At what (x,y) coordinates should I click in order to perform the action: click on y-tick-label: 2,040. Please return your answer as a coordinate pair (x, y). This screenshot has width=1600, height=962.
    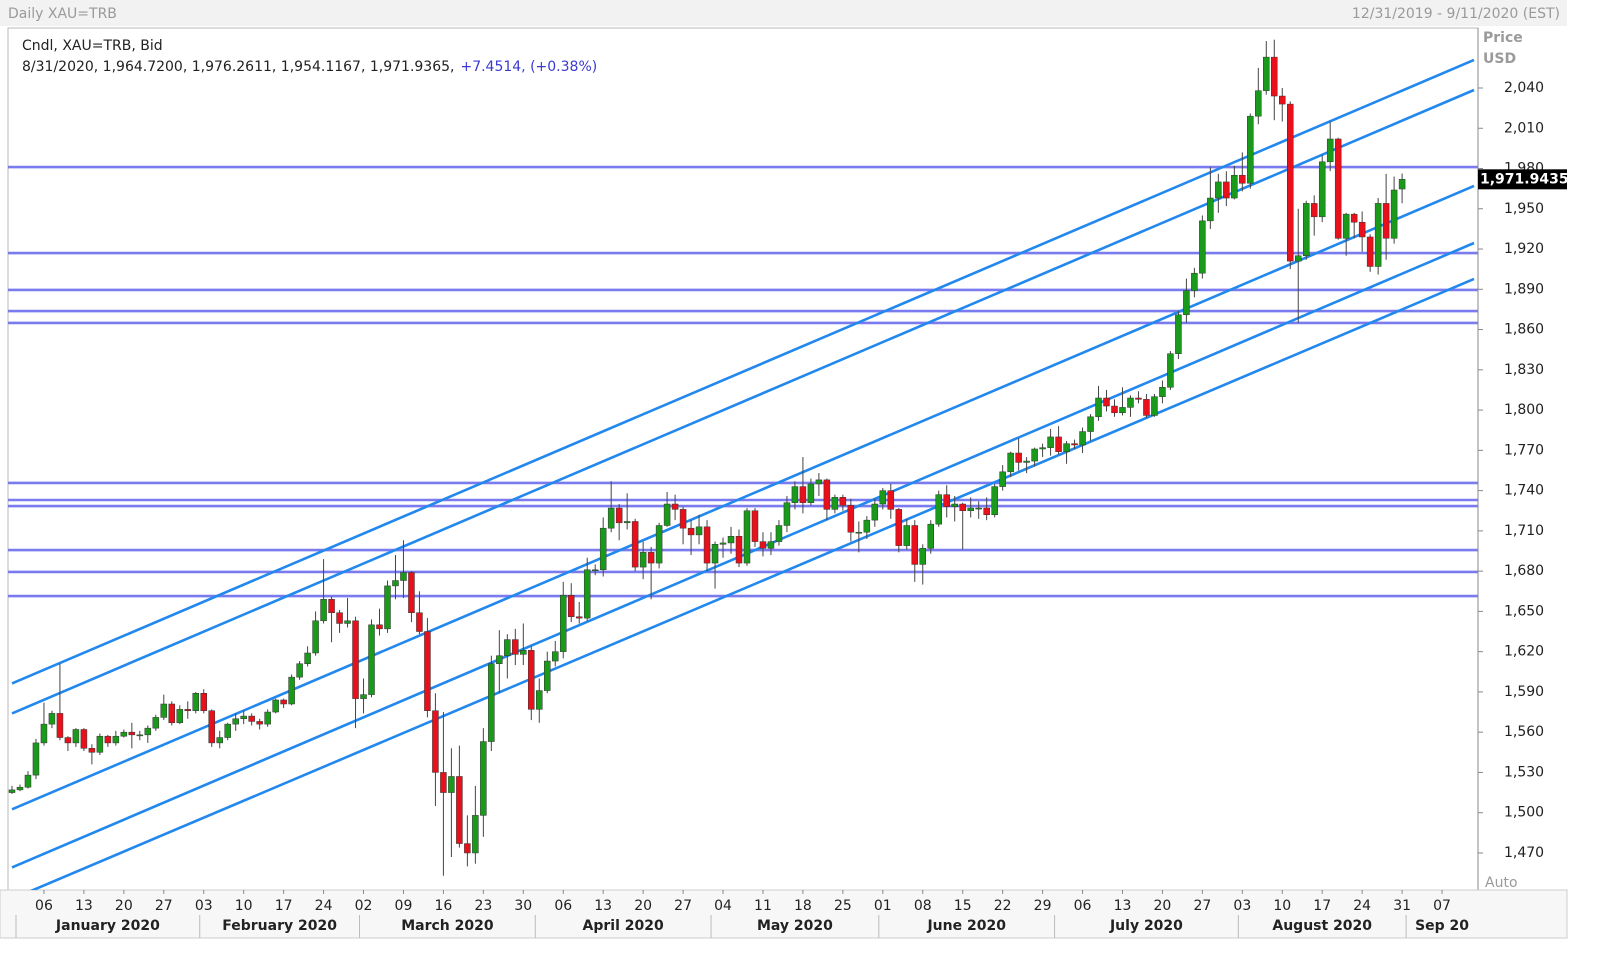
    Looking at the image, I should click on (1524, 88).